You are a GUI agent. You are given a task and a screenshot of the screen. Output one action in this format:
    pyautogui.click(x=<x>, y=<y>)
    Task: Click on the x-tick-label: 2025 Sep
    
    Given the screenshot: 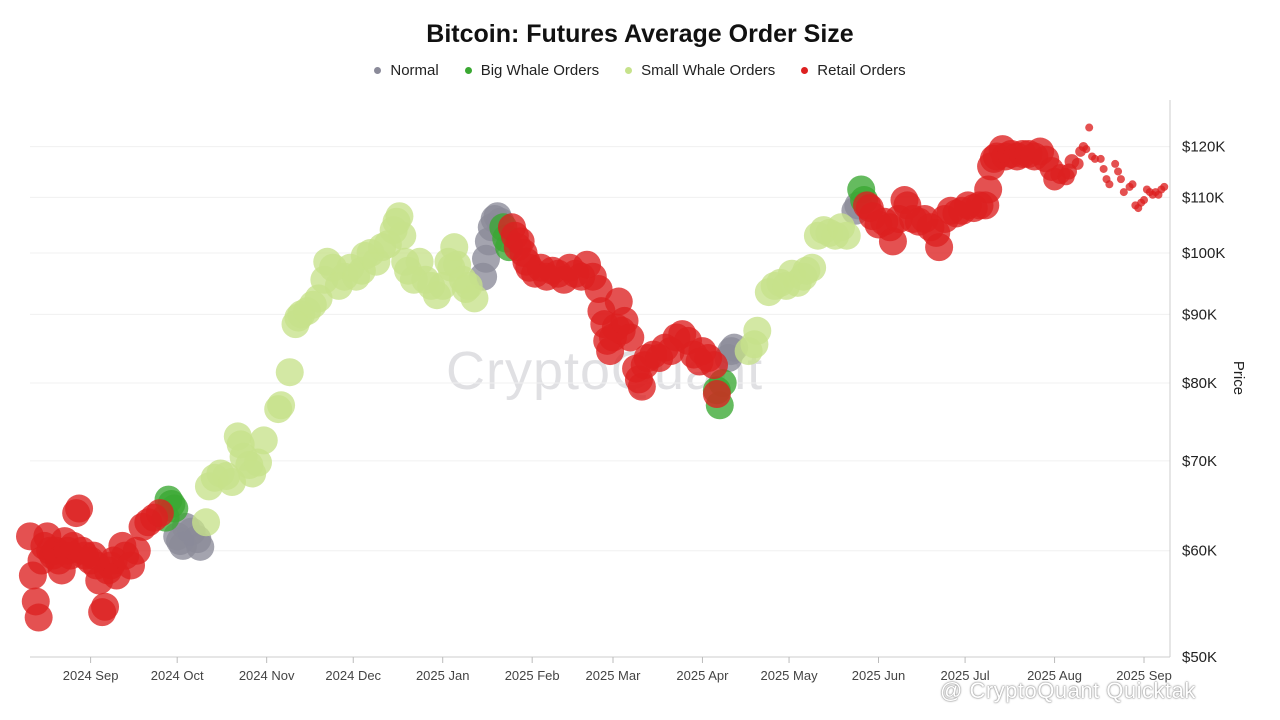 What is the action you would take?
    pyautogui.click(x=1144, y=675)
    